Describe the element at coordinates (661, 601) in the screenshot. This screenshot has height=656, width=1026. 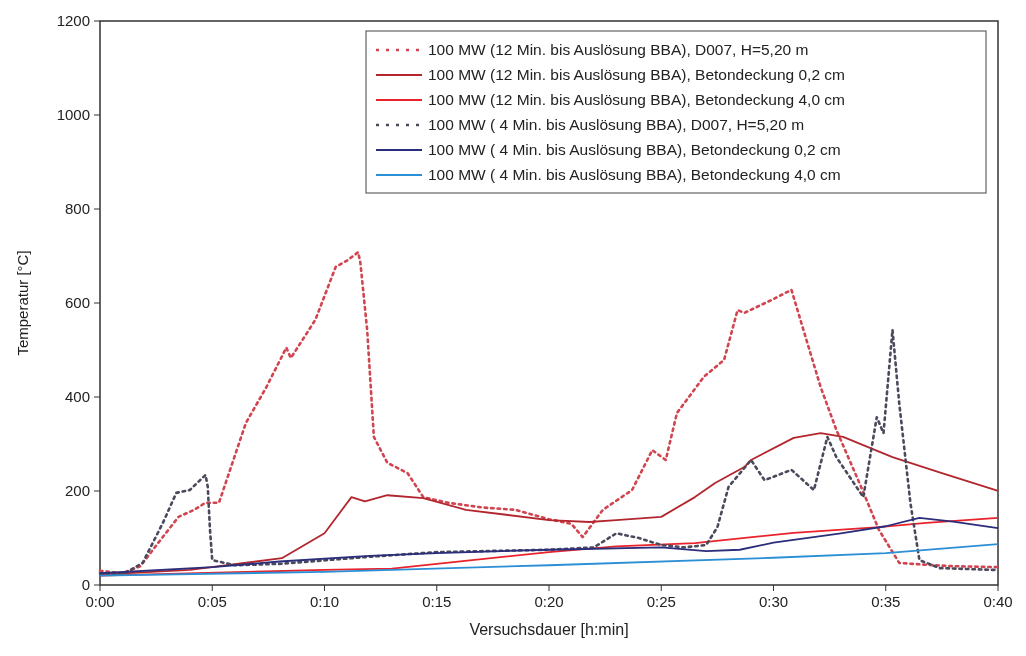
I see `x-tick-label: 0:25` at that location.